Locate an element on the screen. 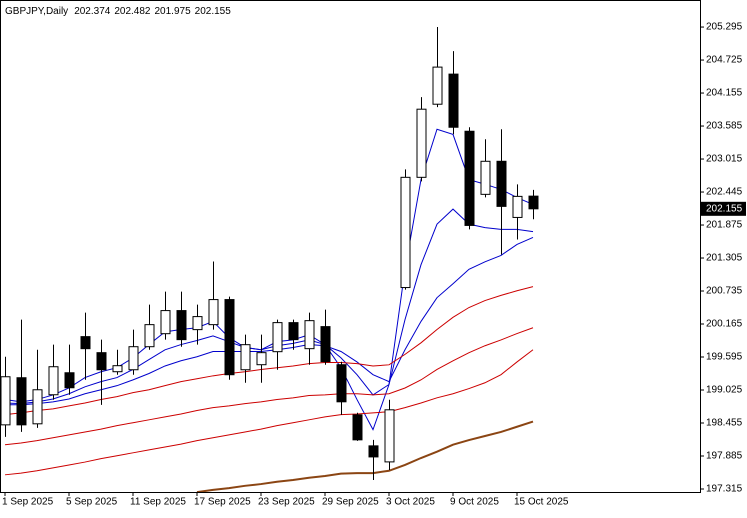 This screenshot has height=518, width=747. x-tick-label: 11 Sep 2025 is located at coordinates (158, 502).